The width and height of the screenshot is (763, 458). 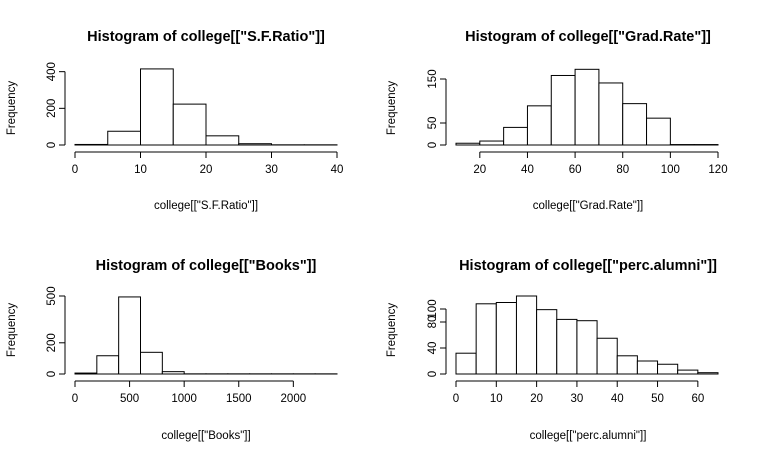 What do you see at coordinates (206, 266) in the screenshot?
I see `chart-title: Histogram of college[["Books"]]` at bounding box center [206, 266].